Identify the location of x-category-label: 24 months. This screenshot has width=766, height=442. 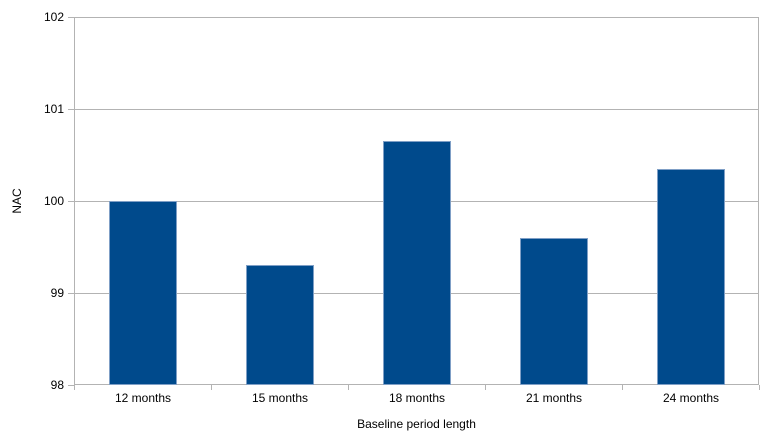
(691, 398).